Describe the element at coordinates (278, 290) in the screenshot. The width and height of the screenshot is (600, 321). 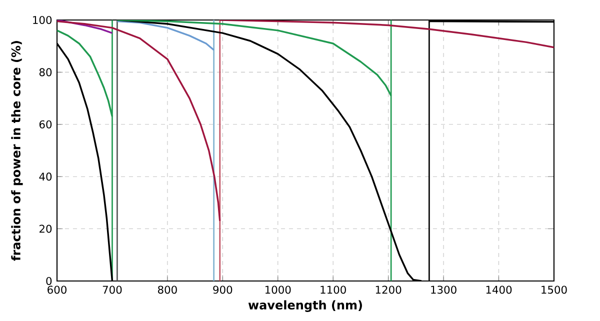
I see `x-tick-label: 1000` at that location.